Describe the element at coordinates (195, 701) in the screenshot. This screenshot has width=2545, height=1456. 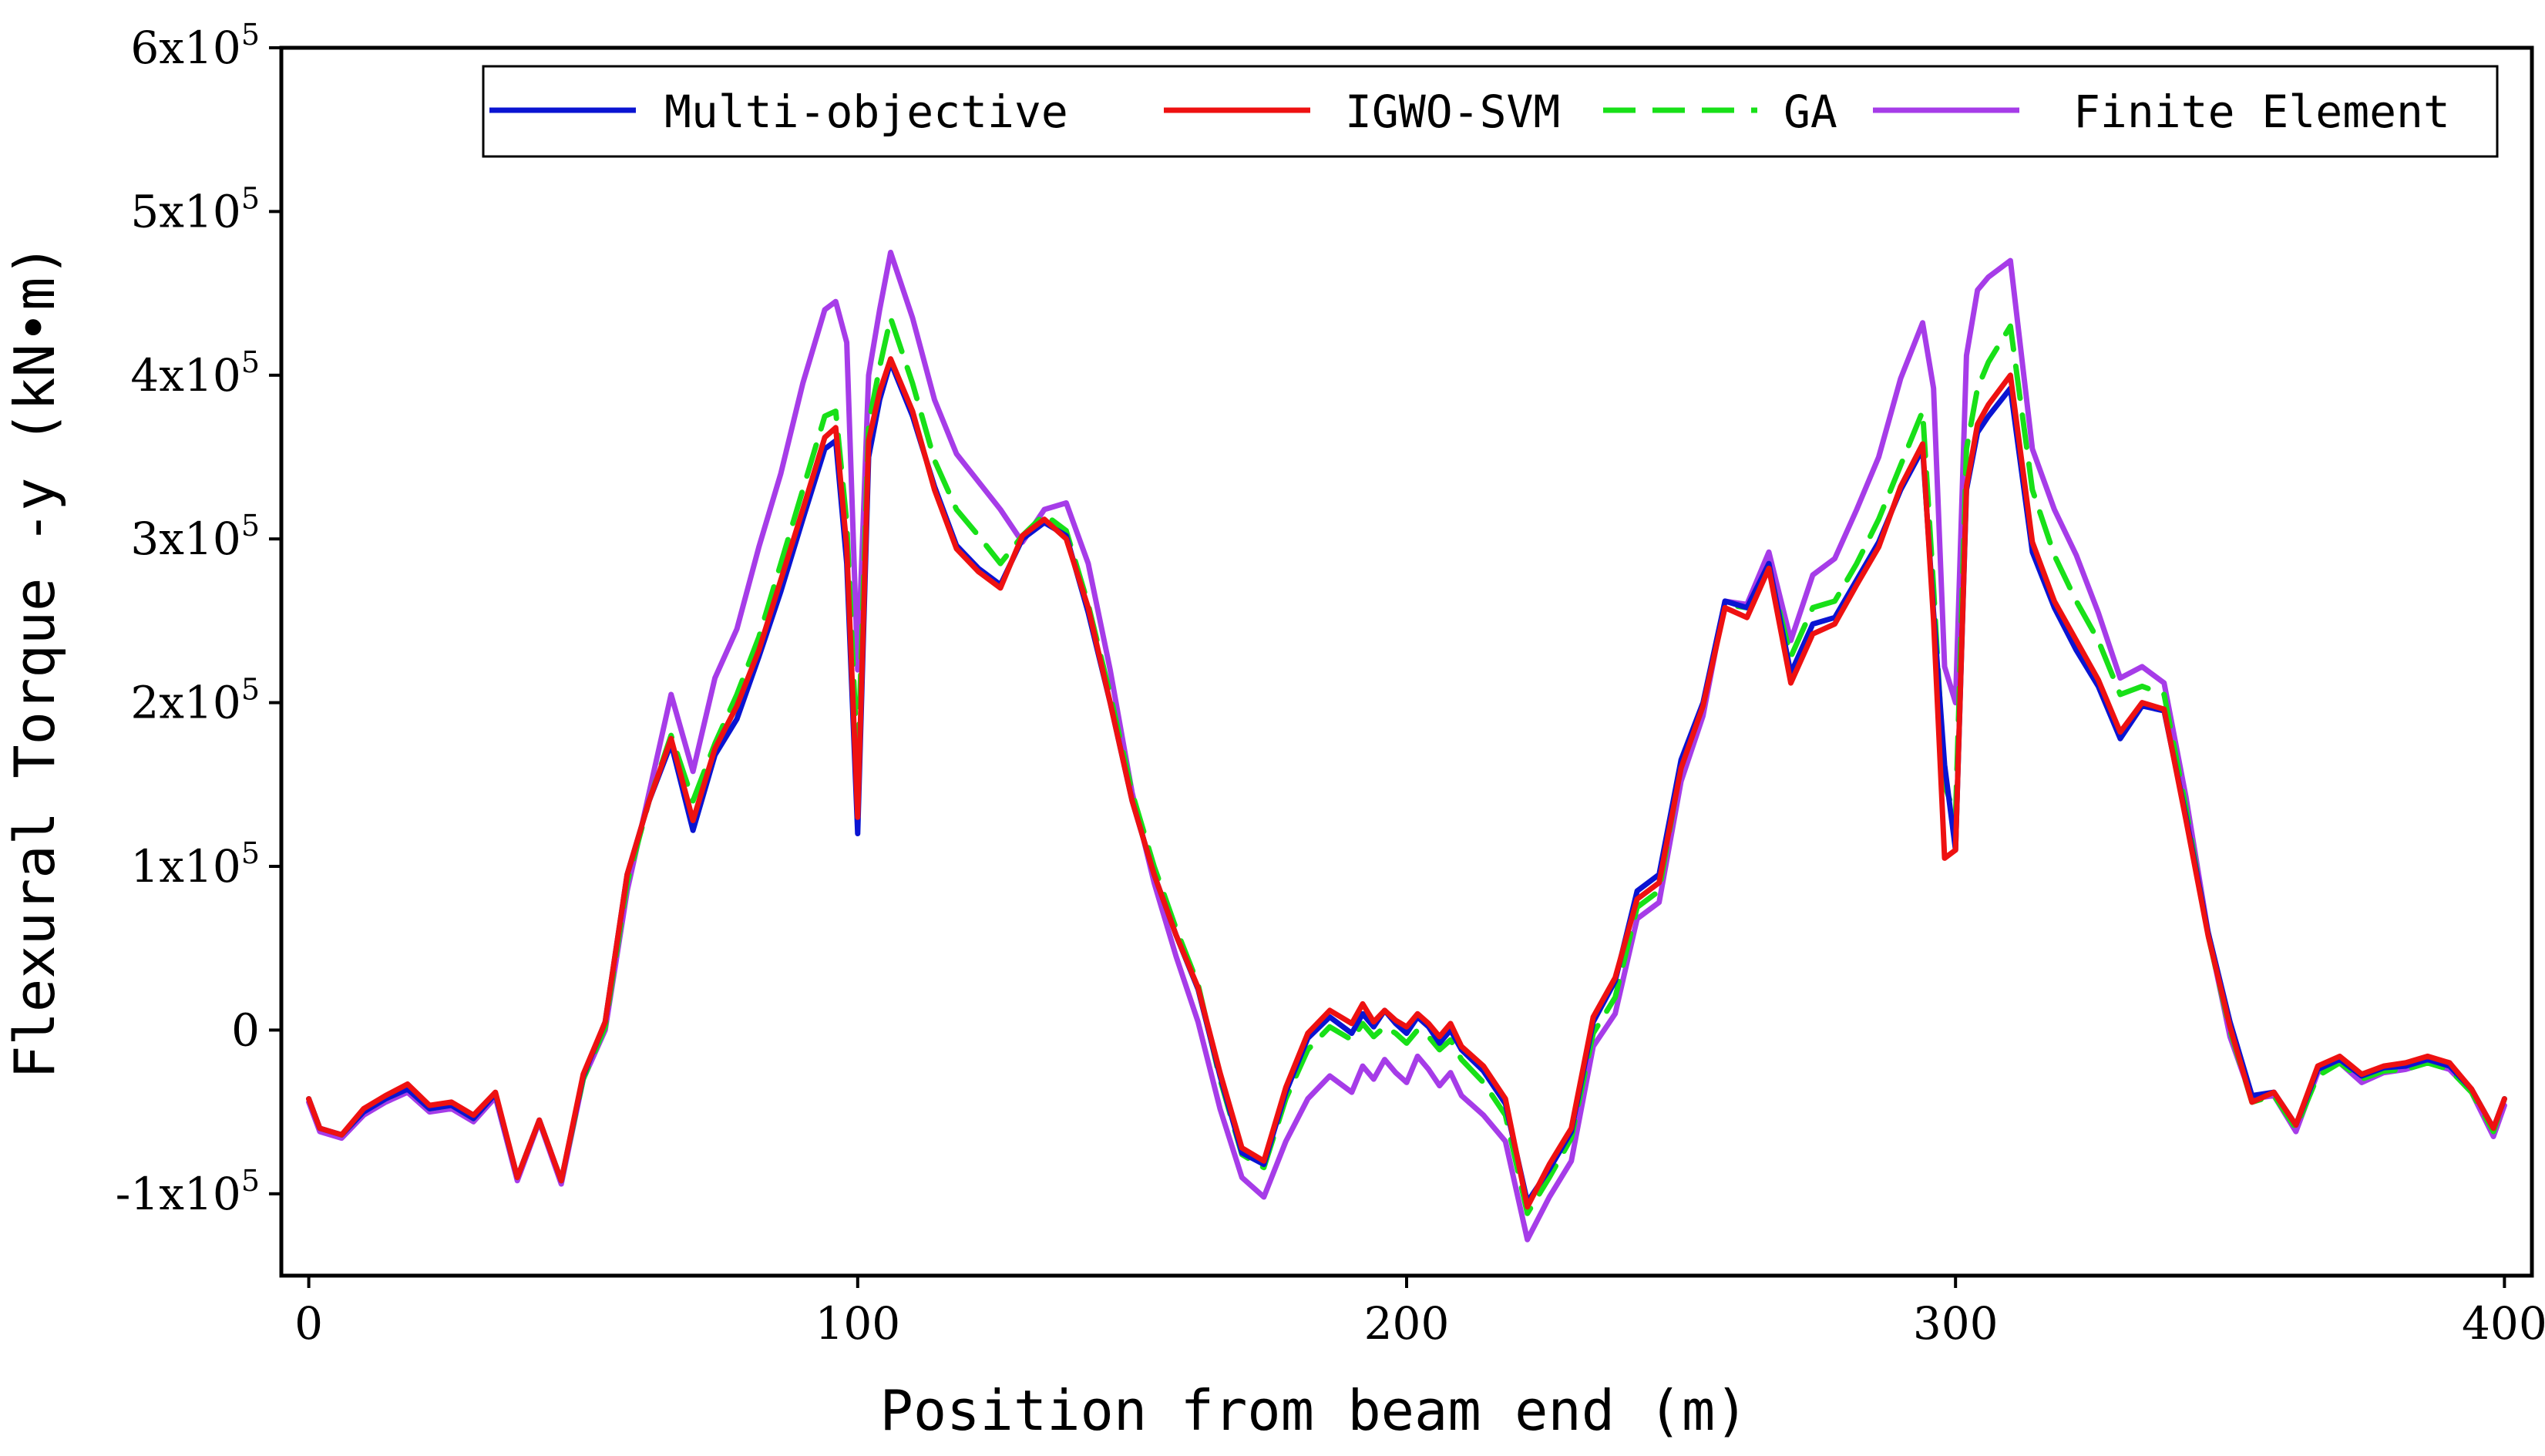
I see `y-tick-label: 2x10⁵` at that location.